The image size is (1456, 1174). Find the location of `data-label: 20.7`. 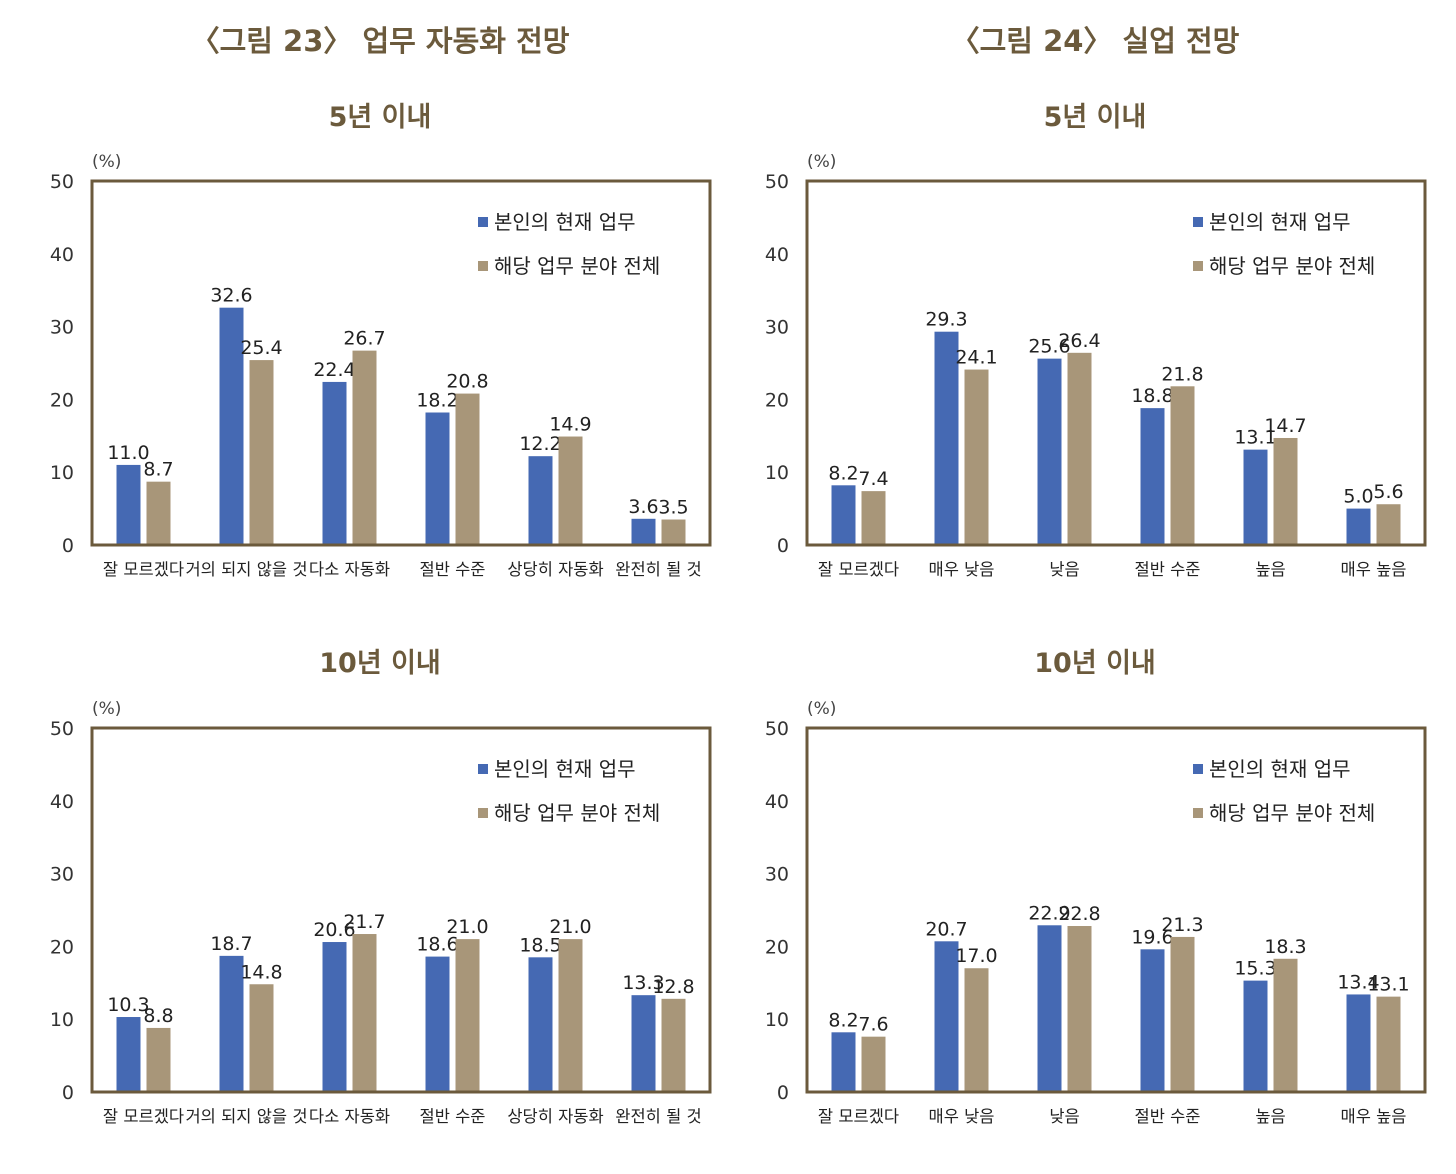

data-label: 20.7 is located at coordinates (946, 929).